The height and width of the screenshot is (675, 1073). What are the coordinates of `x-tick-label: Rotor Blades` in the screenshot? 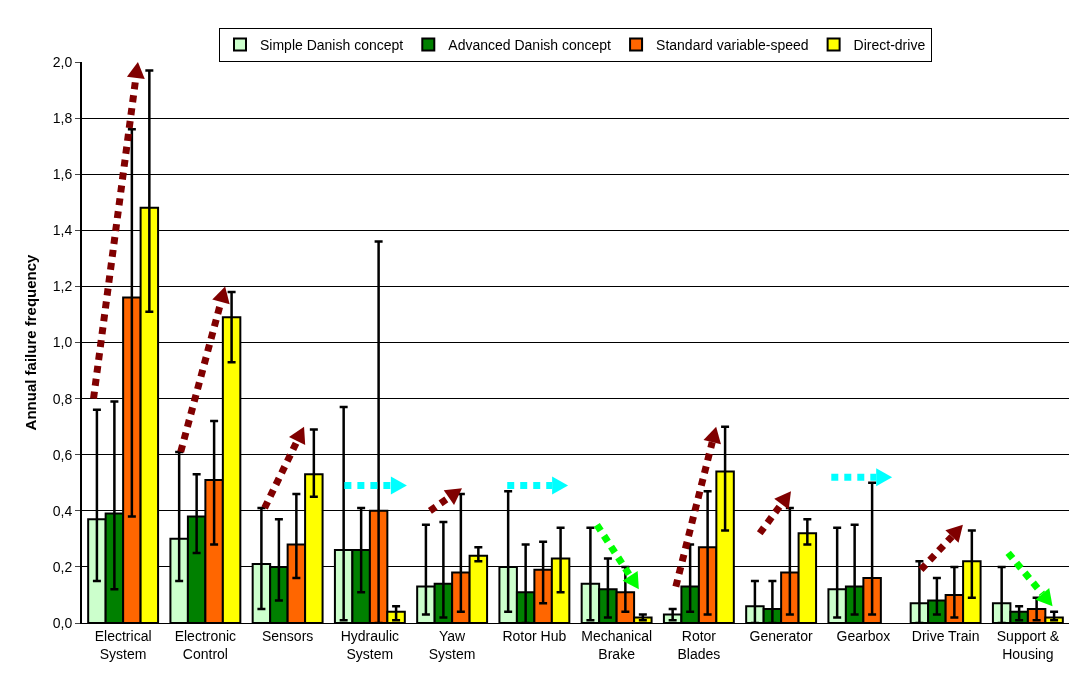 It's located at (699, 644).